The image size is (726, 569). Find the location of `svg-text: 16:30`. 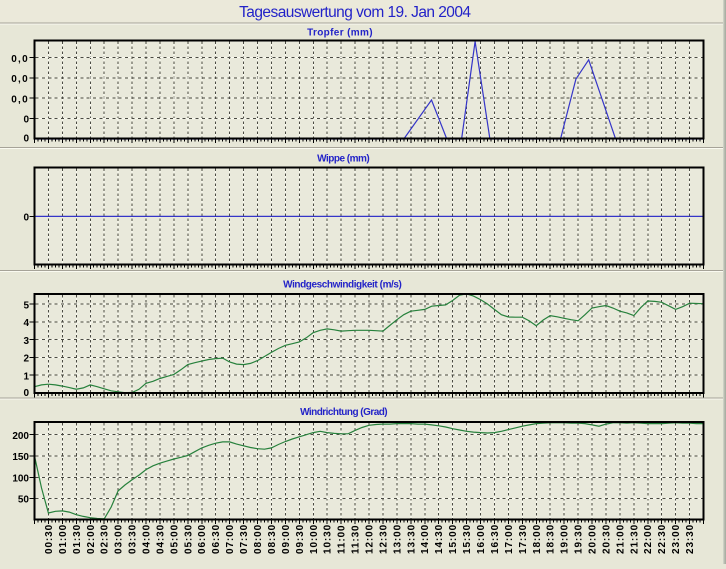

svg-text: 16:30 is located at coordinates (495, 539).